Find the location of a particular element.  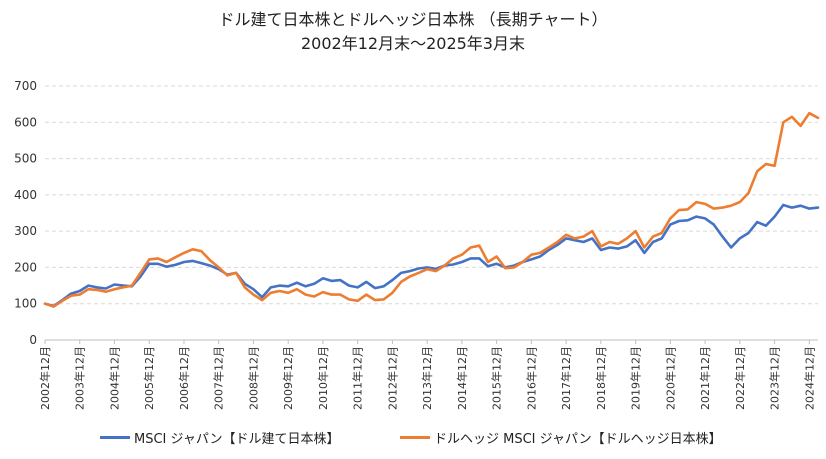

y-tick-label: 100 is located at coordinates (25, 304).